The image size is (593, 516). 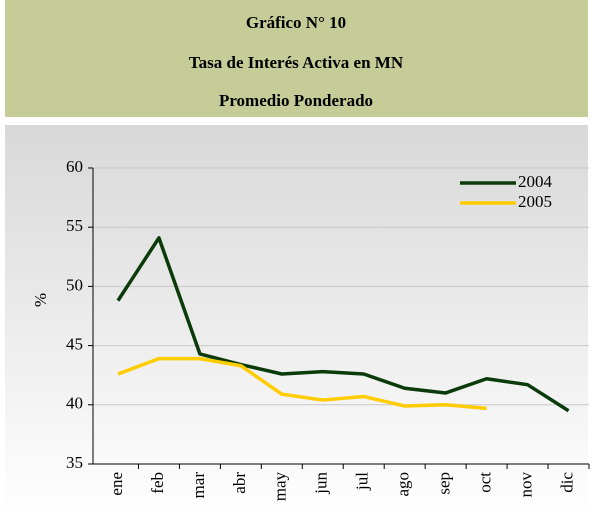 What do you see at coordinates (74, 403) in the screenshot?
I see `y-tick-label: 40` at bounding box center [74, 403].